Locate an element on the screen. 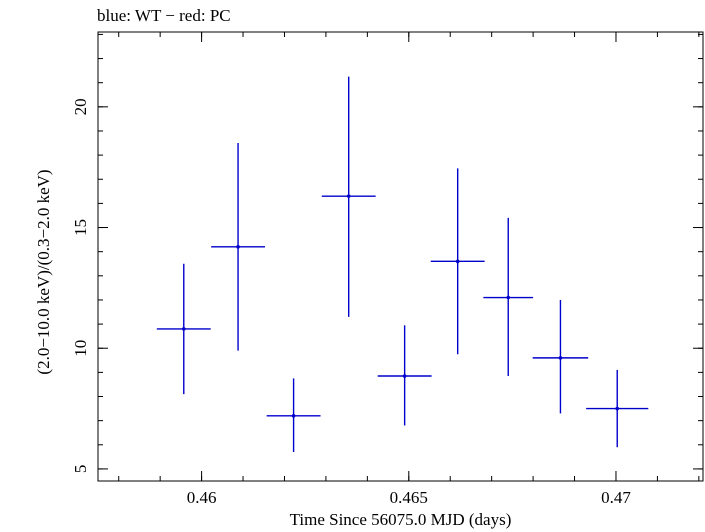 Image resolution: width=705 pixels, height=532 pixels. x-tick-label: 0.46 is located at coordinates (202, 497).